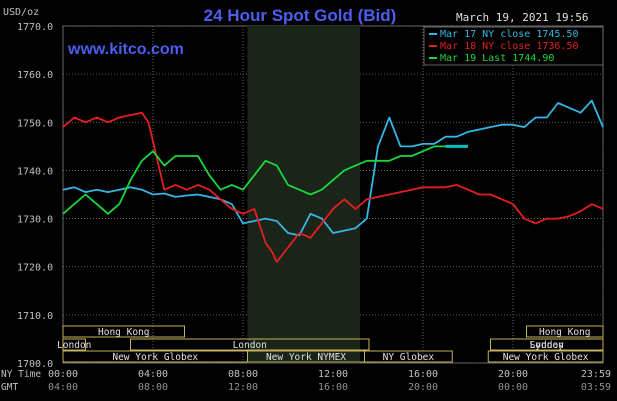 This screenshot has height=401, width=617. I want to click on y-tick-label: 1740.0, so click(35, 171).